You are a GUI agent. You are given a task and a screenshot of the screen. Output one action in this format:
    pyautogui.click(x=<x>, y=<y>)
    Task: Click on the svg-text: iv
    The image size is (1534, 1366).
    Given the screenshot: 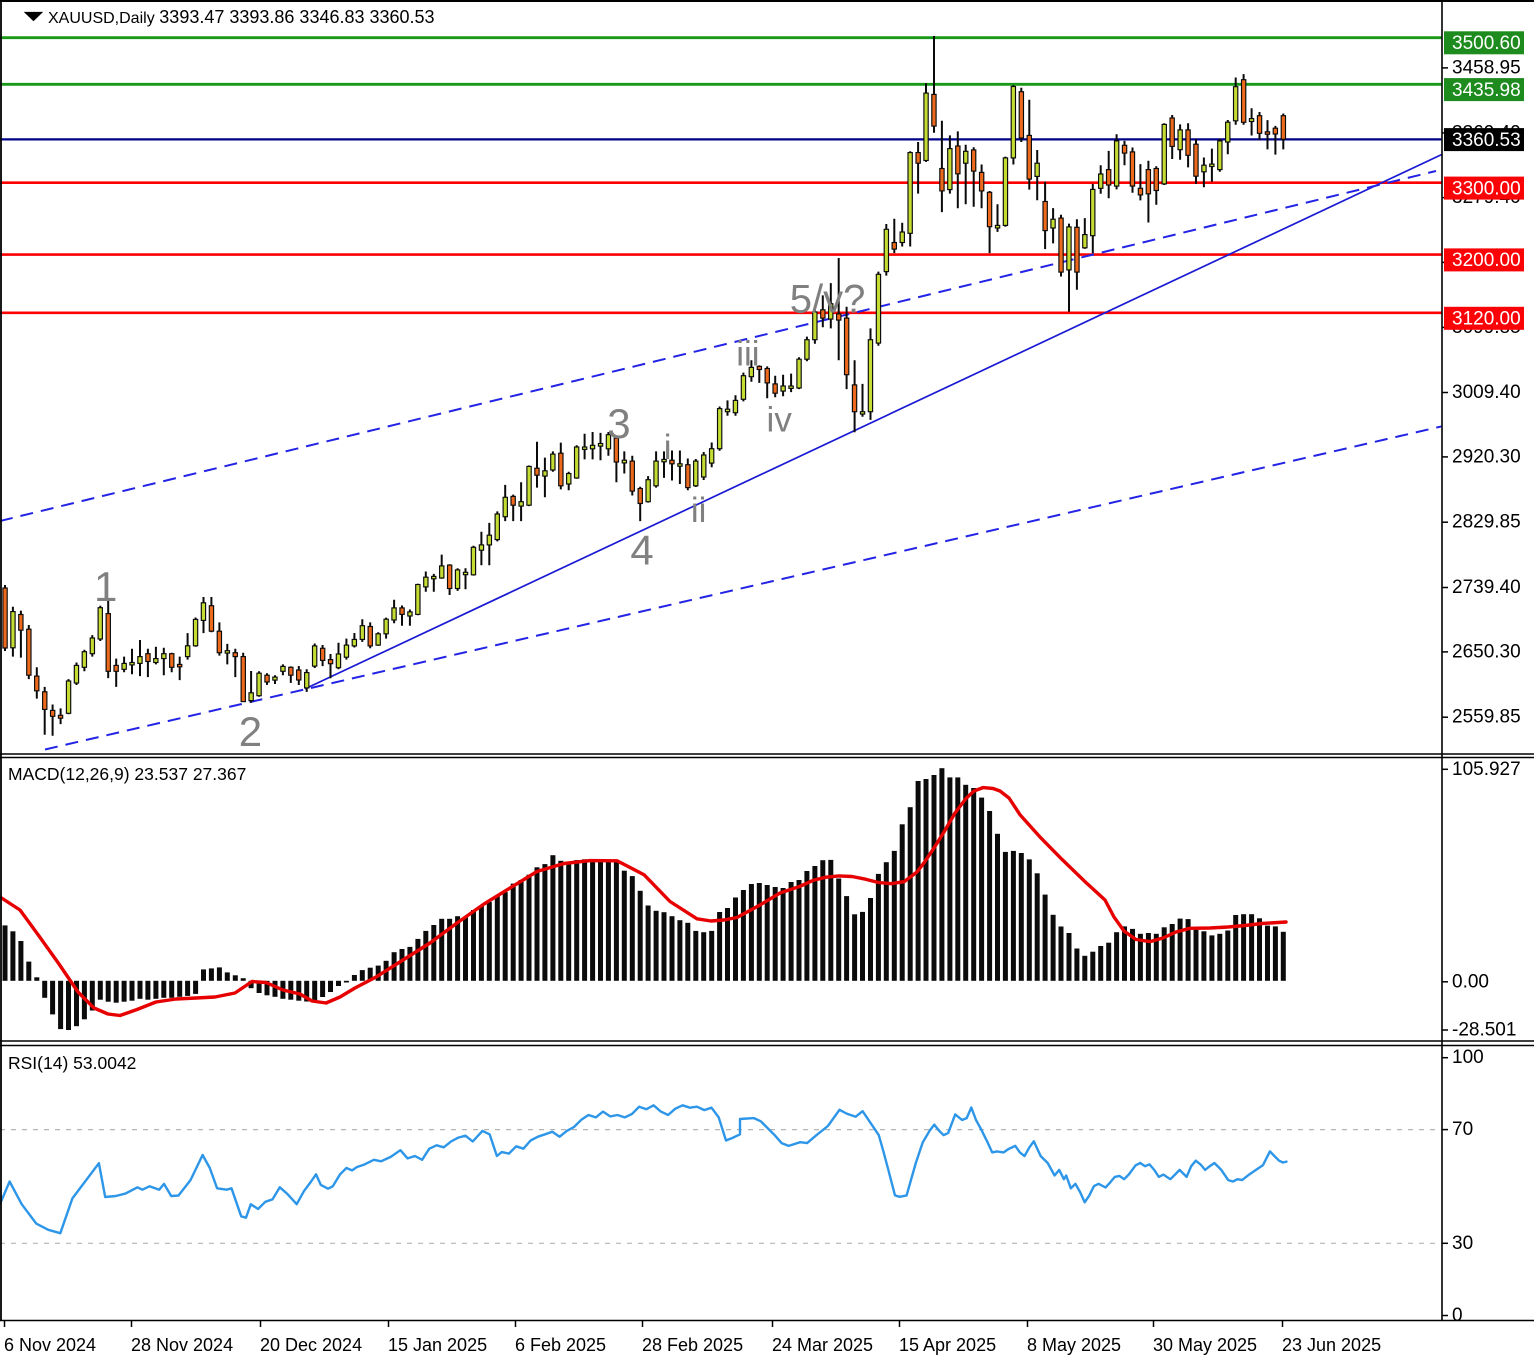 What is the action you would take?
    pyautogui.click(x=780, y=420)
    